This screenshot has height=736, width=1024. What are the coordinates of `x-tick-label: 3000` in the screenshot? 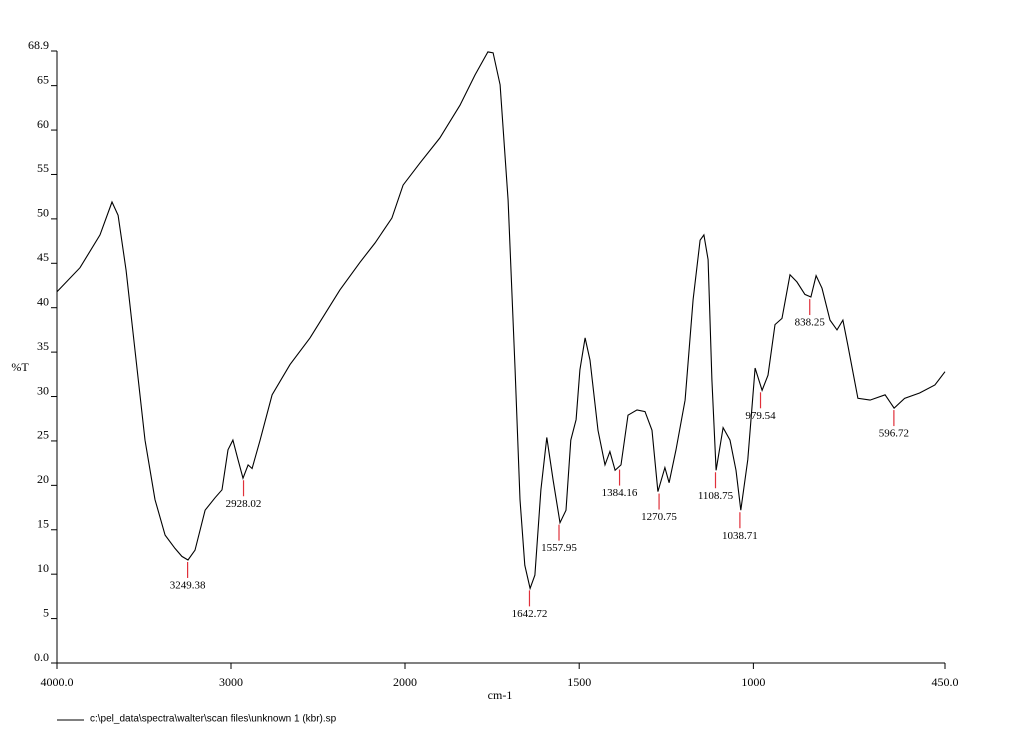 It's located at (231, 682).